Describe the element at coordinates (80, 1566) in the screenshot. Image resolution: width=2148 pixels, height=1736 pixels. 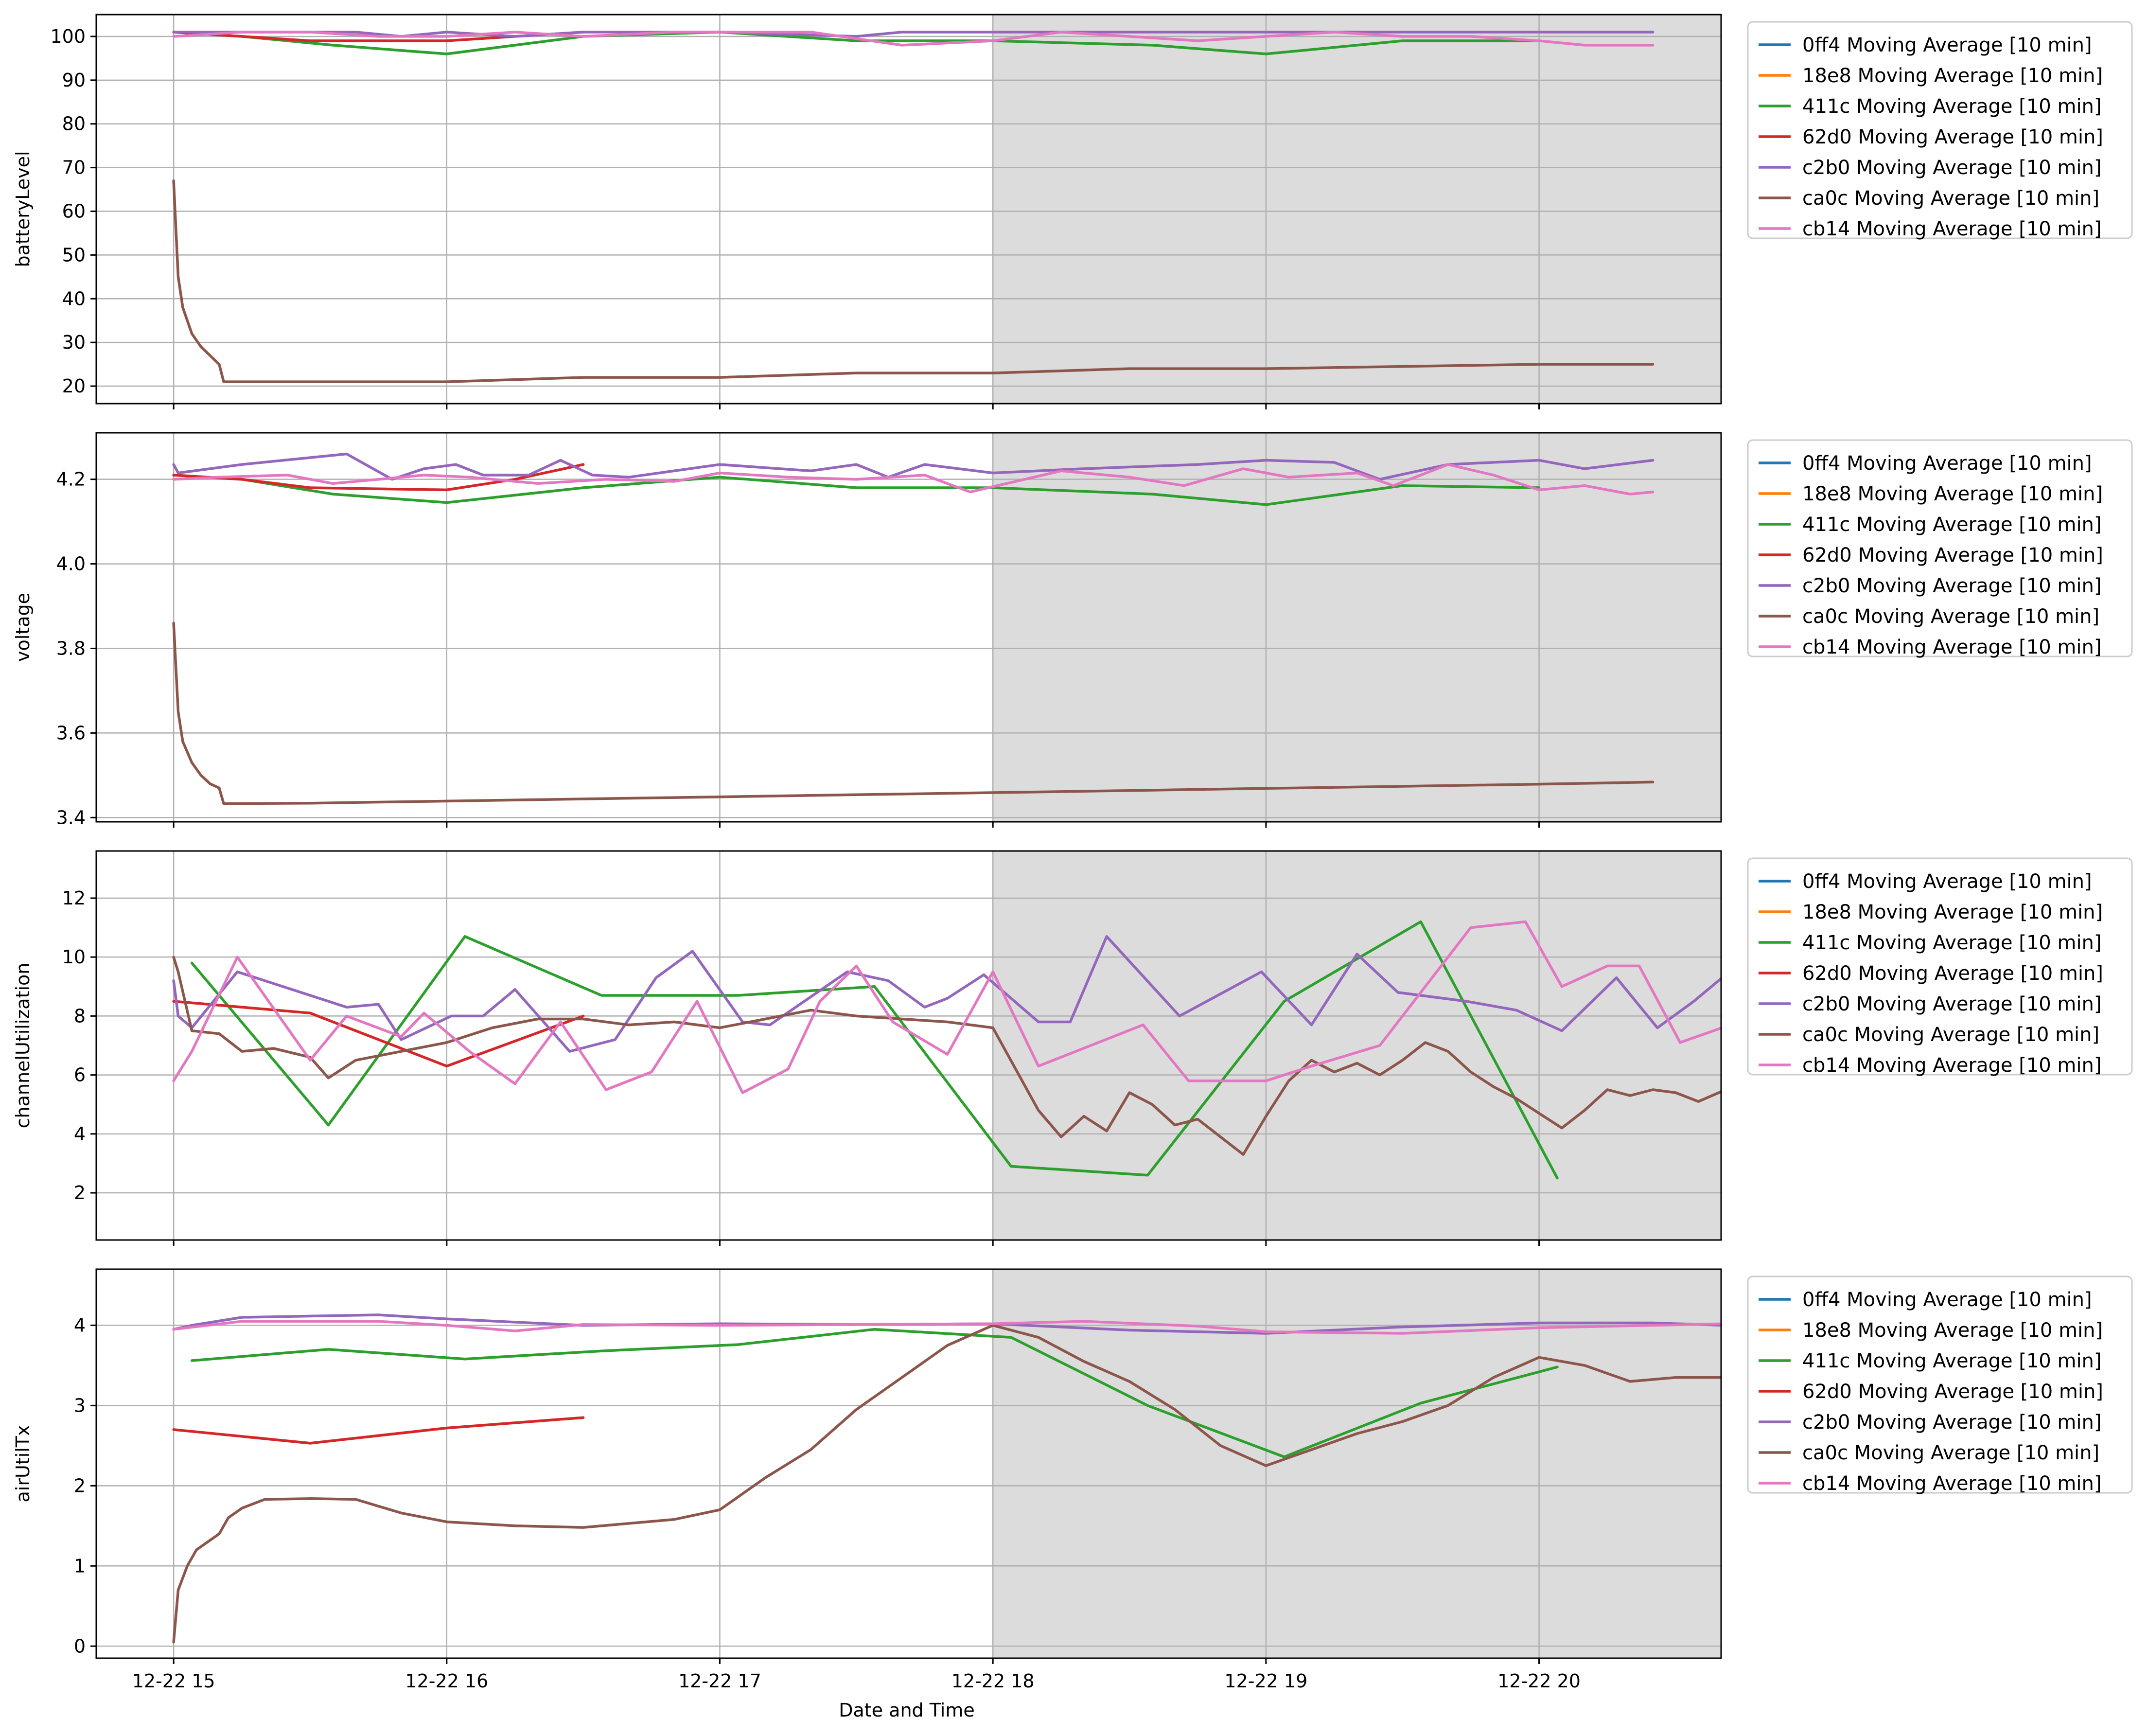
I see `y-tick-label: 1` at that location.